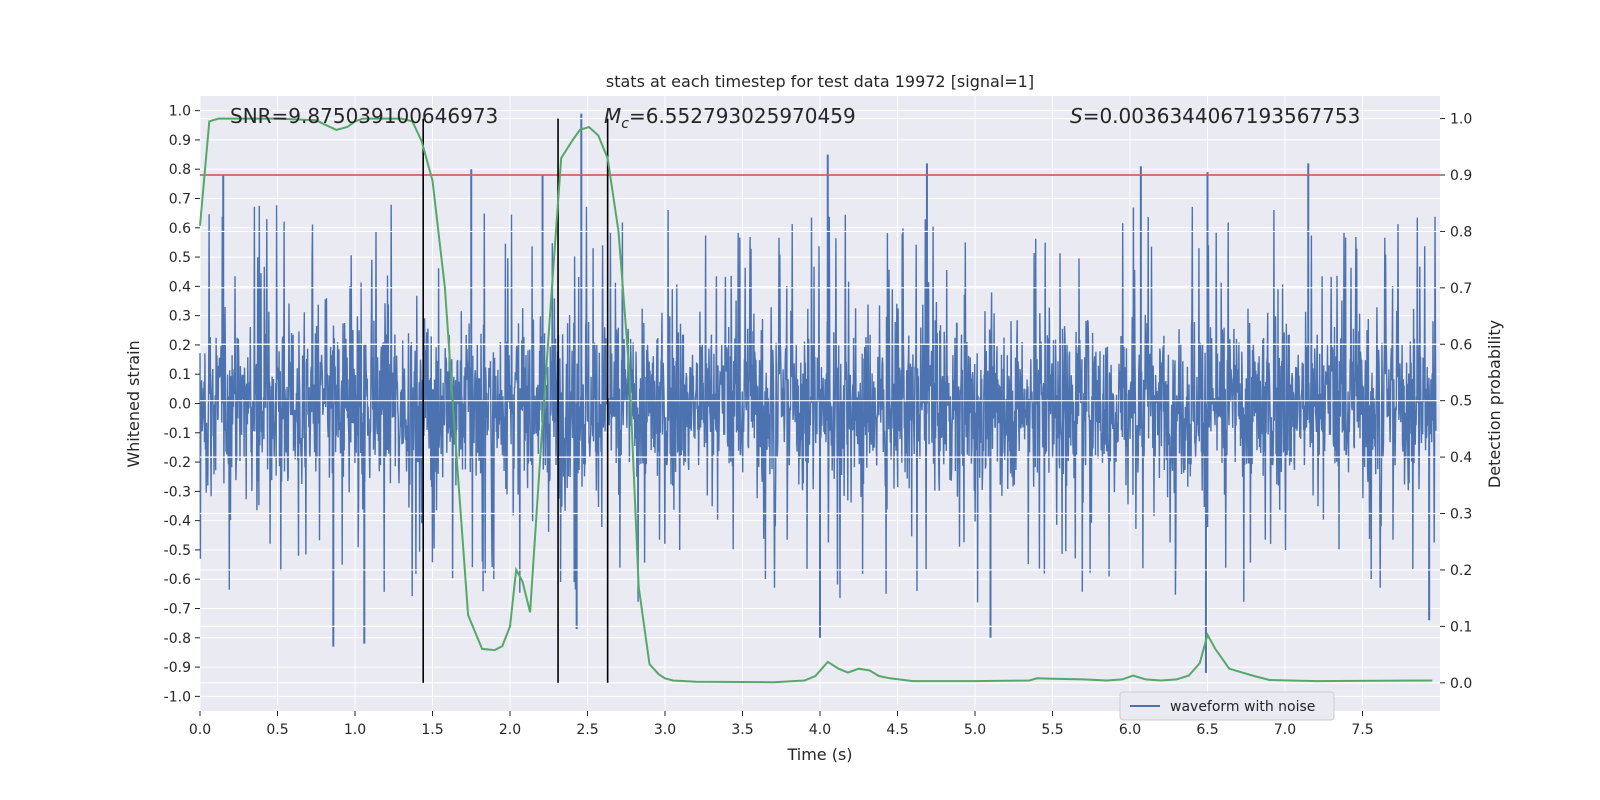 The width and height of the screenshot is (1600, 800). What do you see at coordinates (364, 116) in the screenshot?
I see `snr-annotation: SNR=9.875039100646973` at bounding box center [364, 116].